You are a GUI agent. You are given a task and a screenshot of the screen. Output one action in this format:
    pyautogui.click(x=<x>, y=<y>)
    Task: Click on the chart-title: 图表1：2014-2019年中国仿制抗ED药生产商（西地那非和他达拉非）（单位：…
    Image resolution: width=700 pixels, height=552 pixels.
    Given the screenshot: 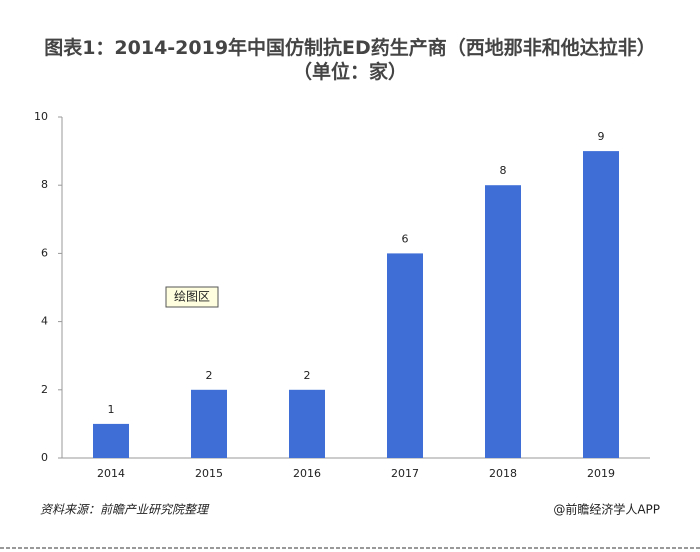 What is the action you would take?
    pyautogui.click(x=350, y=60)
    